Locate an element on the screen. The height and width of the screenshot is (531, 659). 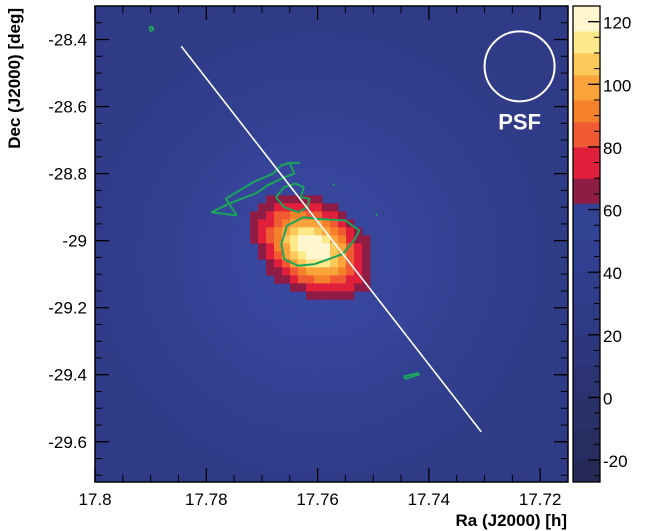
colorbar-tick-label: 60 is located at coordinates (612, 211).